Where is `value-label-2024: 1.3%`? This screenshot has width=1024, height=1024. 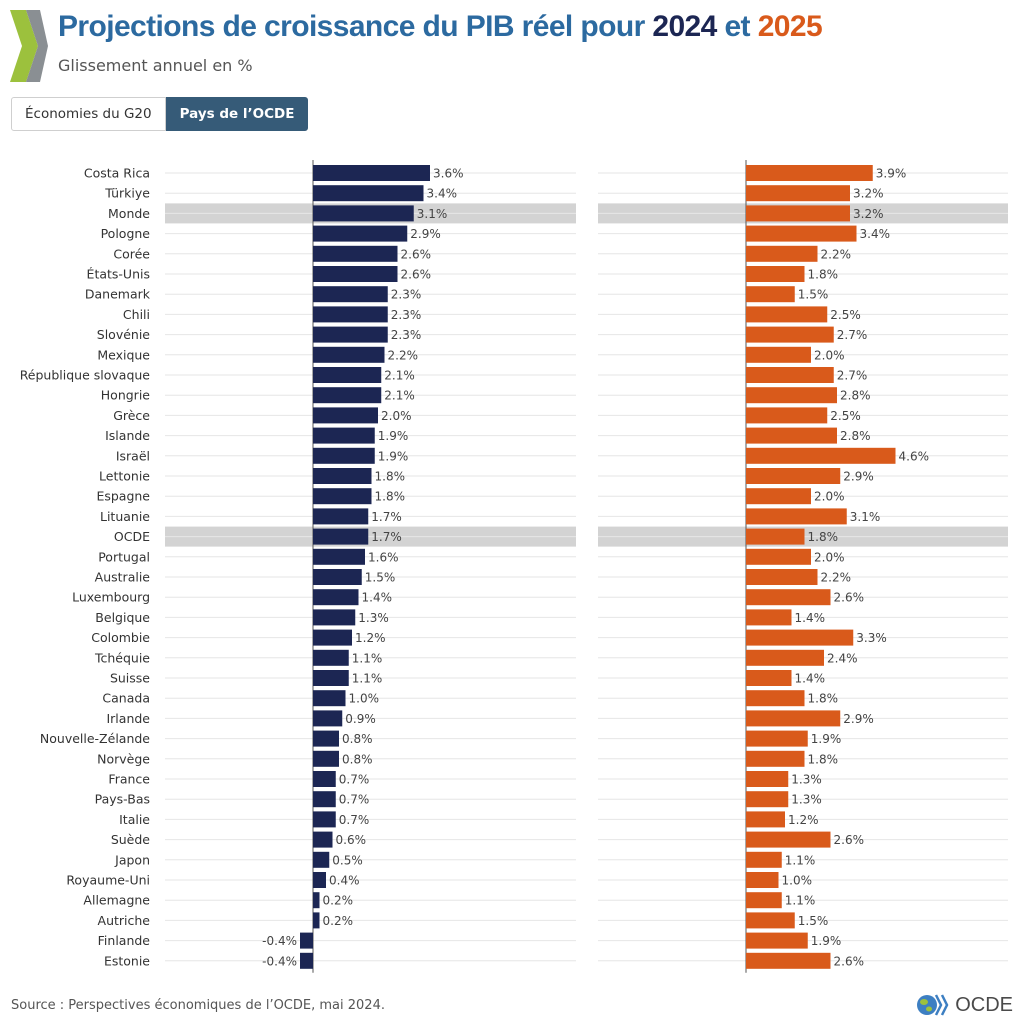 value-label-2024: 1.3% is located at coordinates (373, 618).